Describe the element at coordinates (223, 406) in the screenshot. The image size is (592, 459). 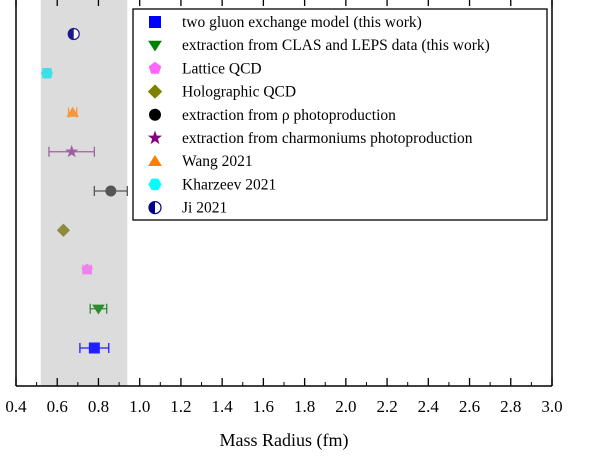
I see `x-tick-label: 1.4` at that location.